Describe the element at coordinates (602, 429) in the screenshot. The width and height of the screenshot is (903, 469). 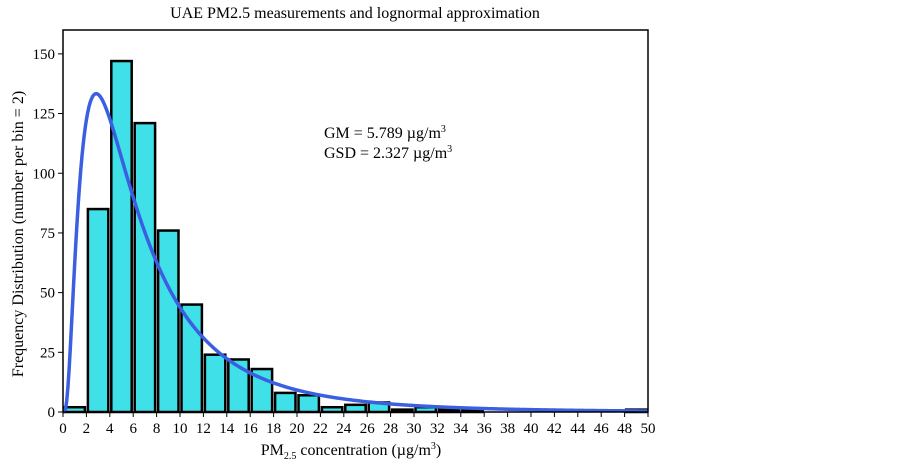
I see `x-tick-label: 46` at that location.